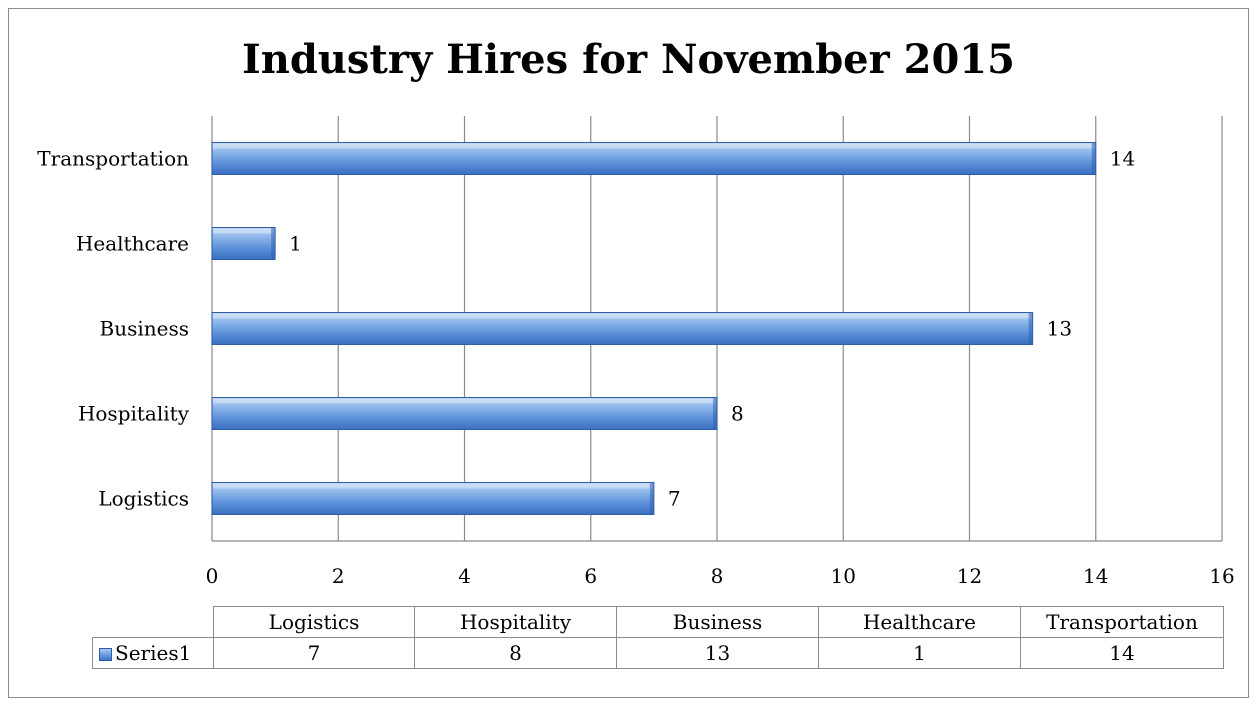 The width and height of the screenshot is (1257, 704). I want to click on x-tick-label: 10, so click(843, 576).